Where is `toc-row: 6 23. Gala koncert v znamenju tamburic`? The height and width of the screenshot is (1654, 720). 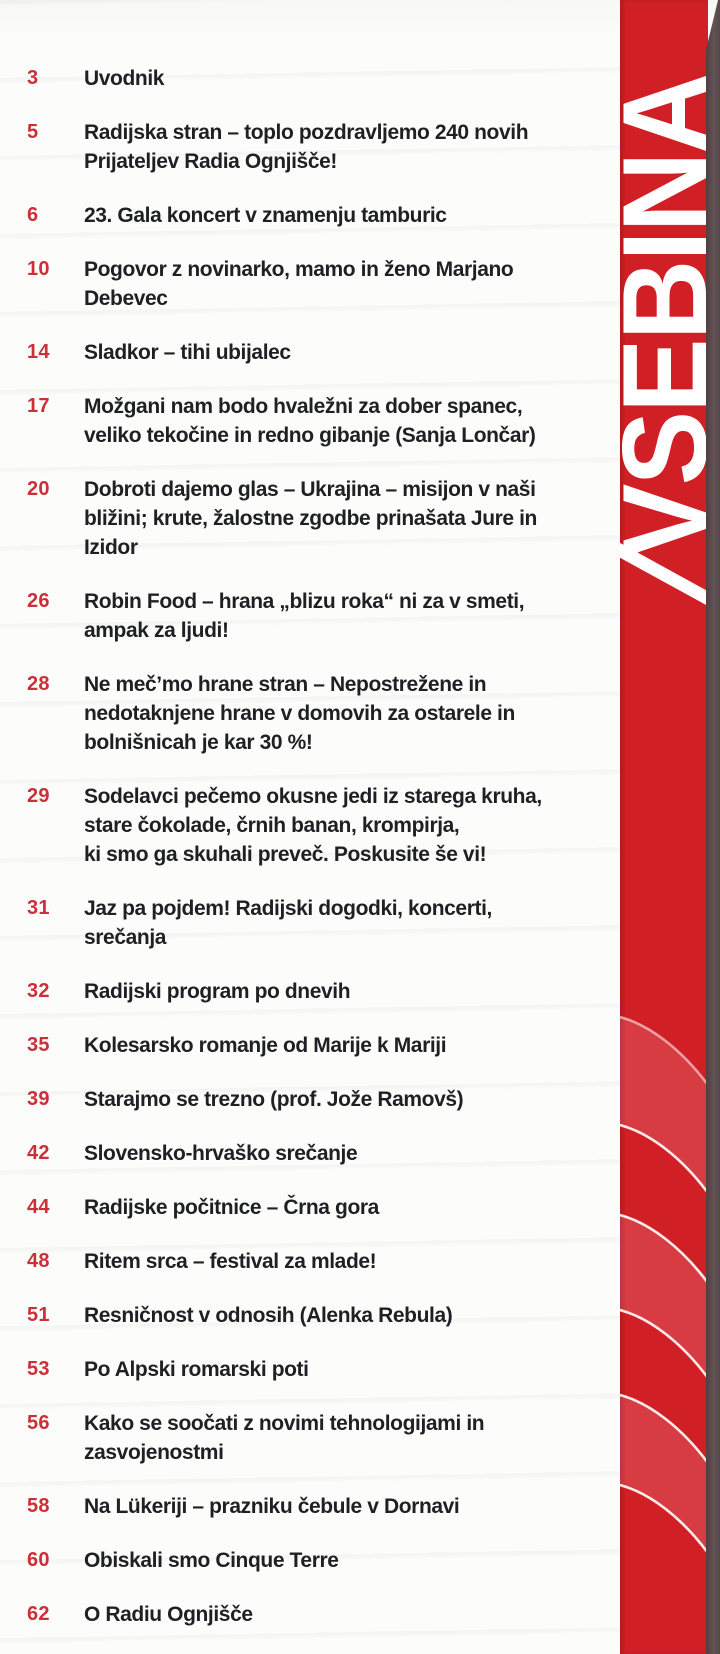 toc-row: 6 23. Gala koncert v znamenju tamburic is located at coordinates (323, 215).